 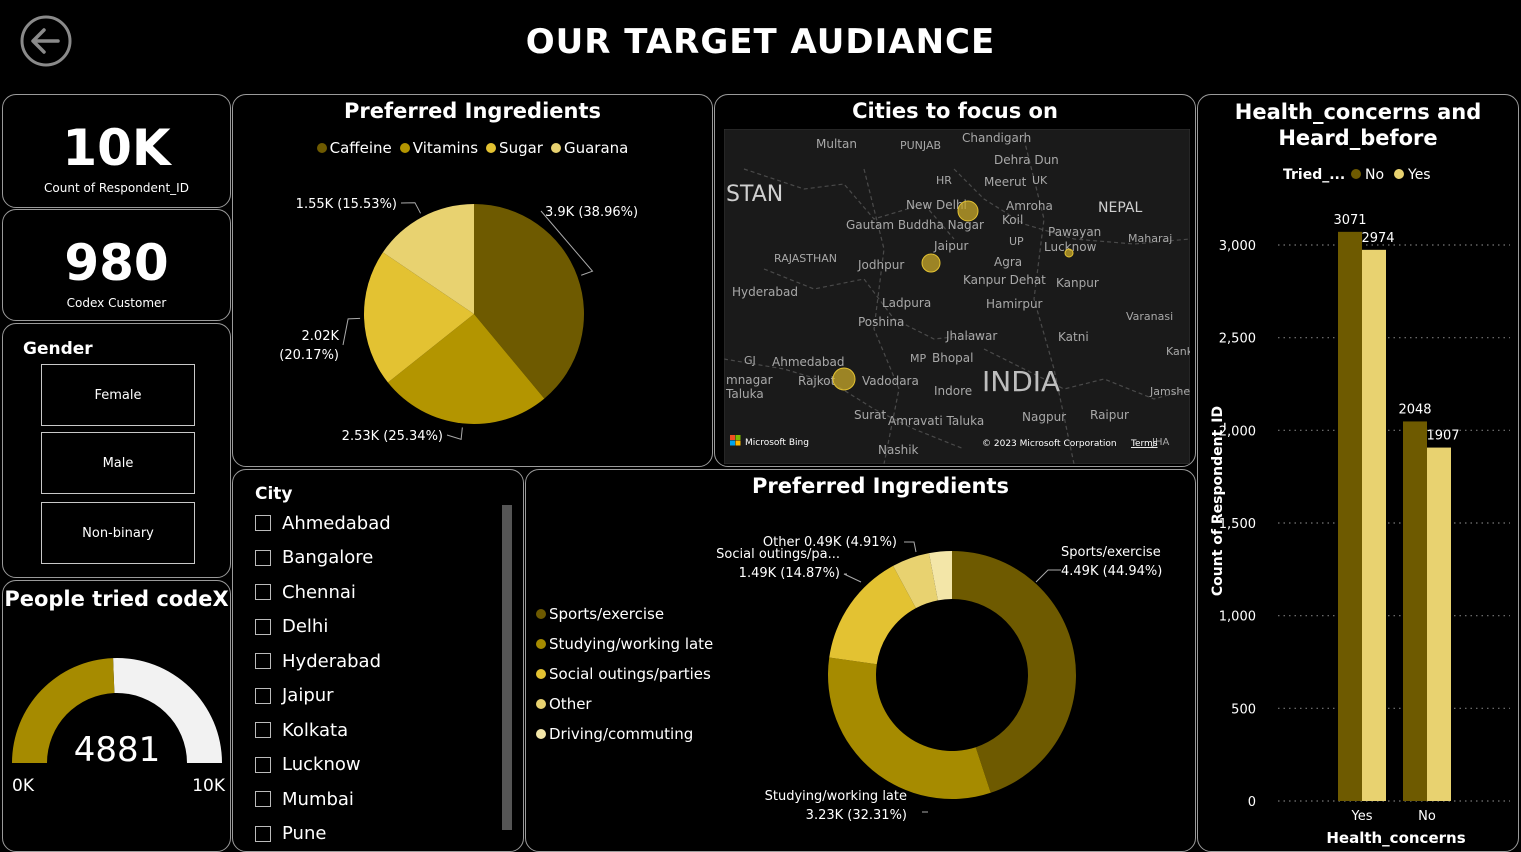 I want to click on occasion-donut-title: Preferred Ingredients, so click(x=881, y=486).